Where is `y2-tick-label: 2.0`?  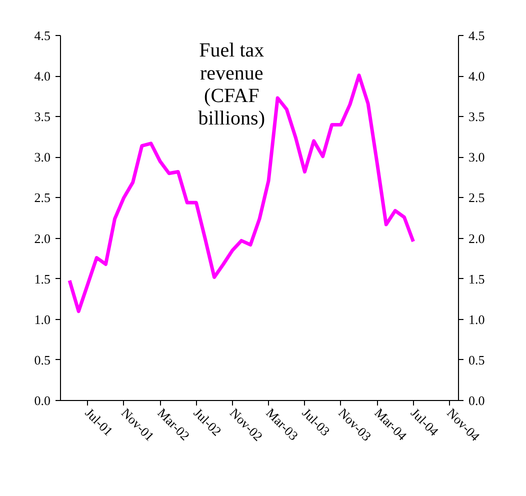 y2-tick-label: 2.0 is located at coordinates (476, 238).